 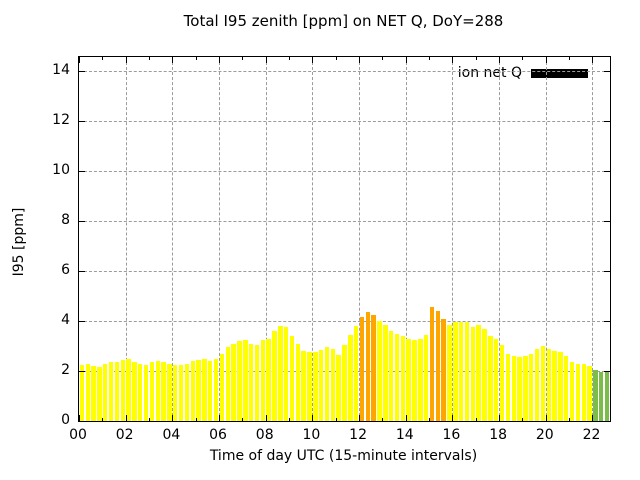 I want to click on x-axis-label: Time of day UTC (15-minute intervals), so click(x=343, y=456).